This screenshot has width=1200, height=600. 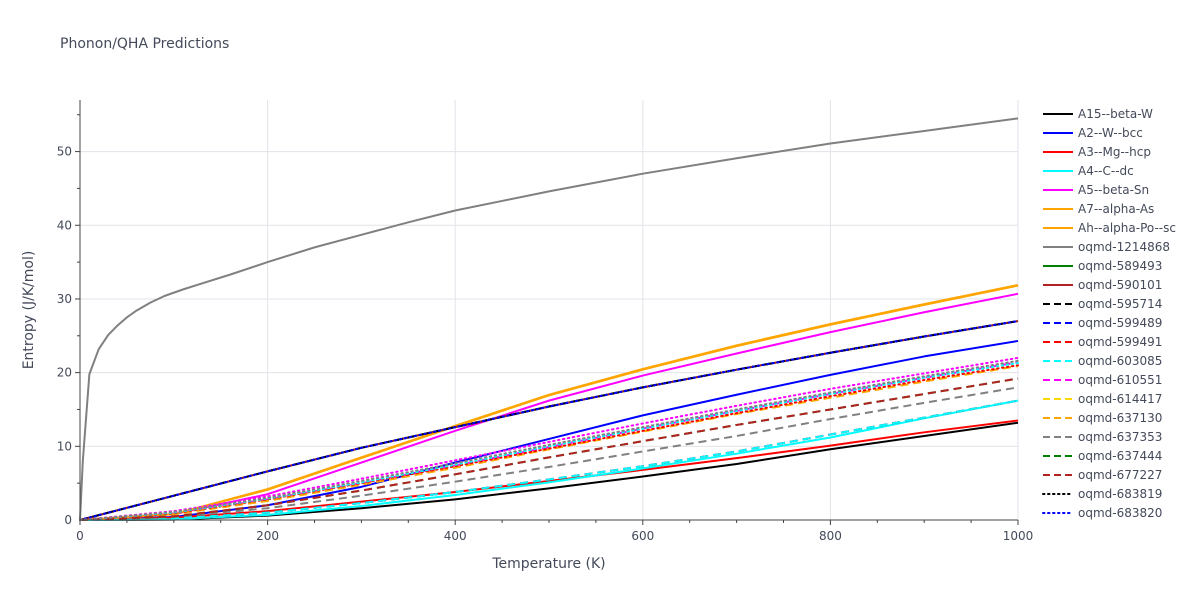 I want to click on legend-item: oqmd-637353, so click(x=1102, y=437).